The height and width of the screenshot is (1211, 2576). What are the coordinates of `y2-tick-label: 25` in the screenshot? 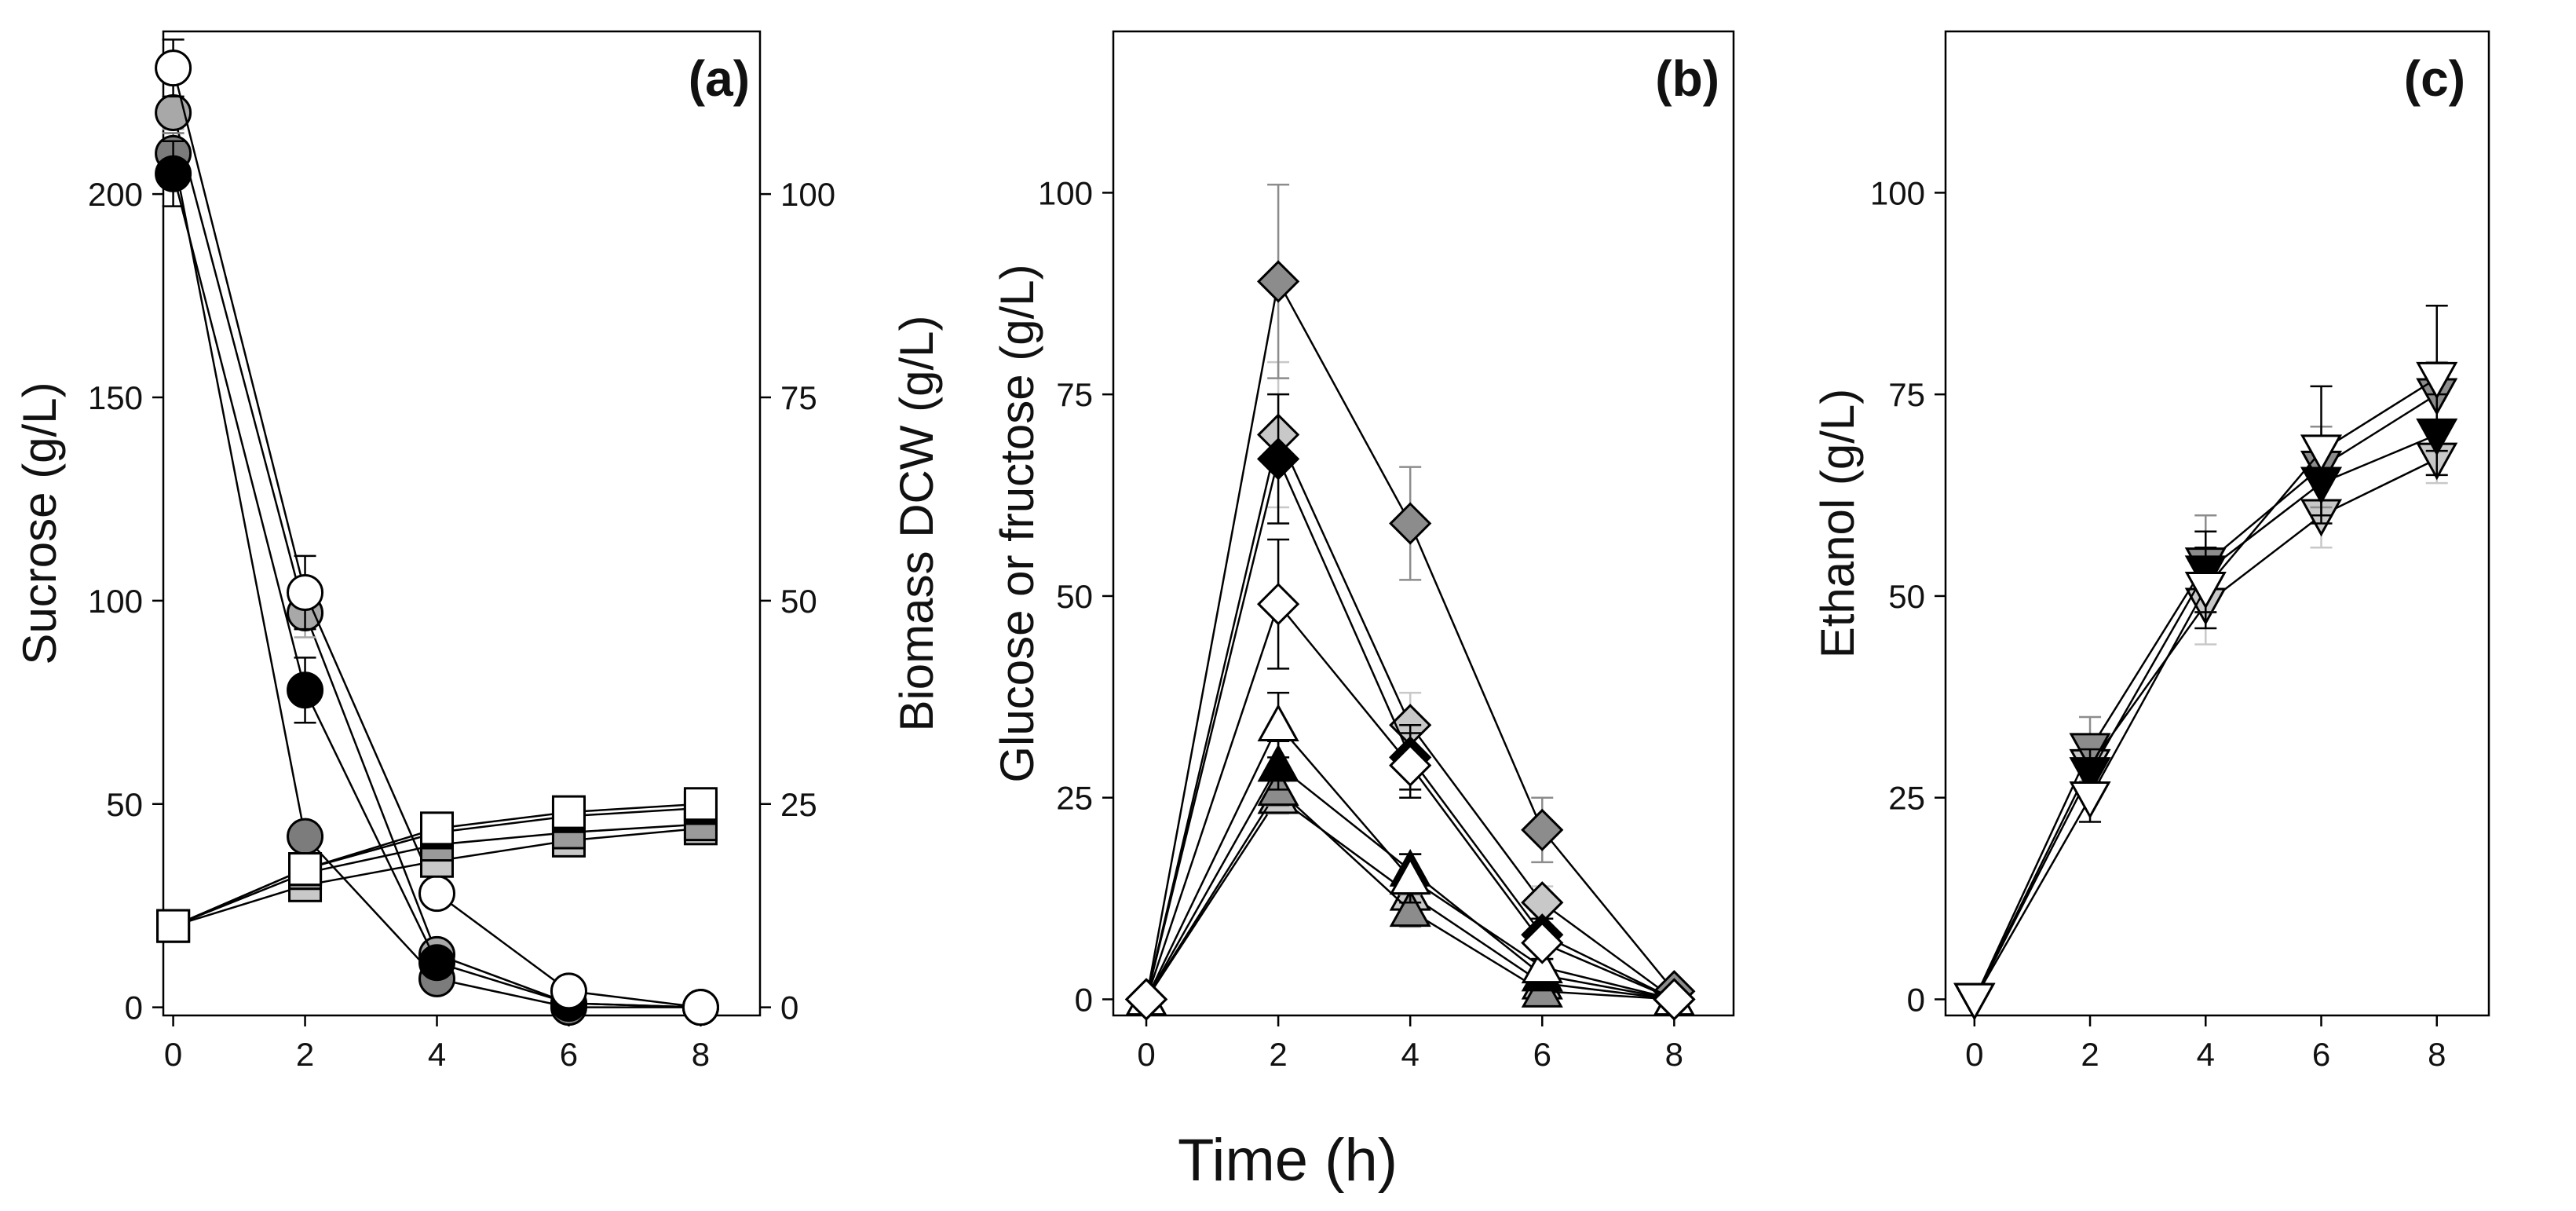 It's located at (798, 805).